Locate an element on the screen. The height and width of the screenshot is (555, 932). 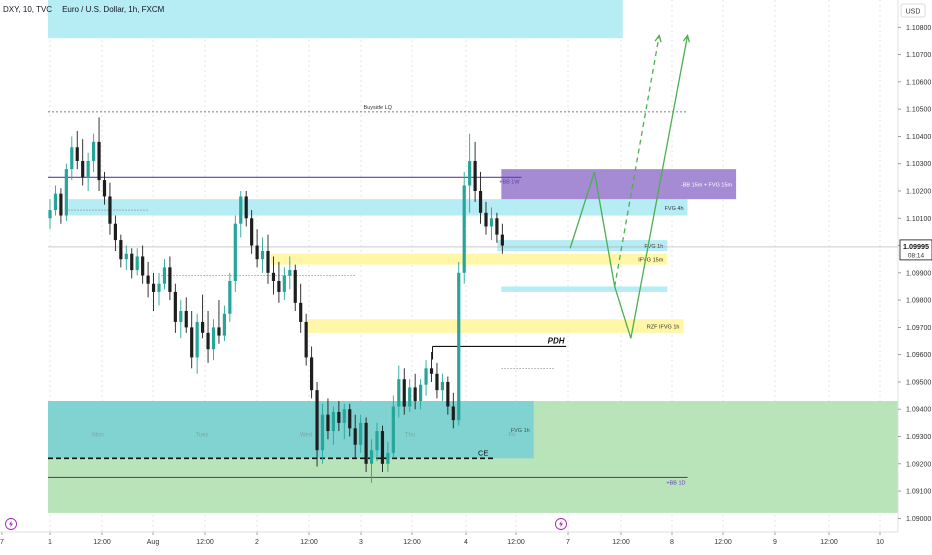
level-label: +BB 1W is located at coordinates (509, 182).